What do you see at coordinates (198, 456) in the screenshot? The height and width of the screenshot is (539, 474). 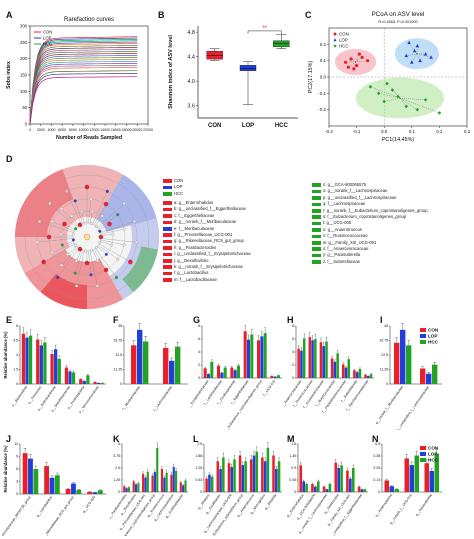 I see `y-tick-label: 1.88` at bounding box center [198, 456].